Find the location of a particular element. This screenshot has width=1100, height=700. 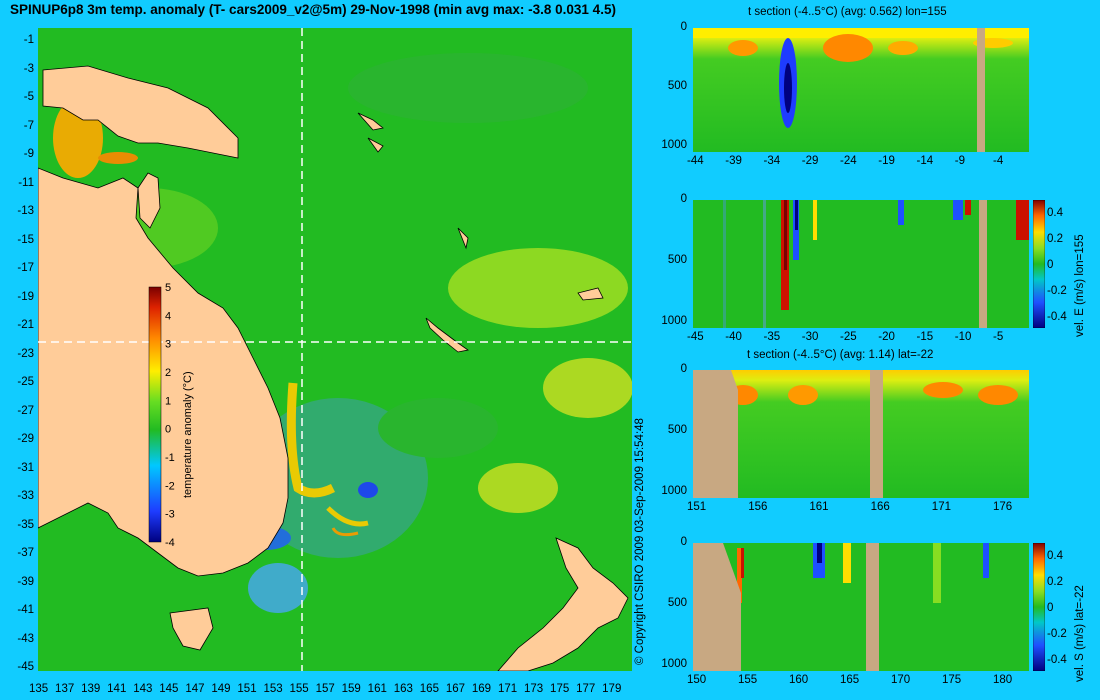

section-x-tick: -9 is located at coordinates (959, 161).